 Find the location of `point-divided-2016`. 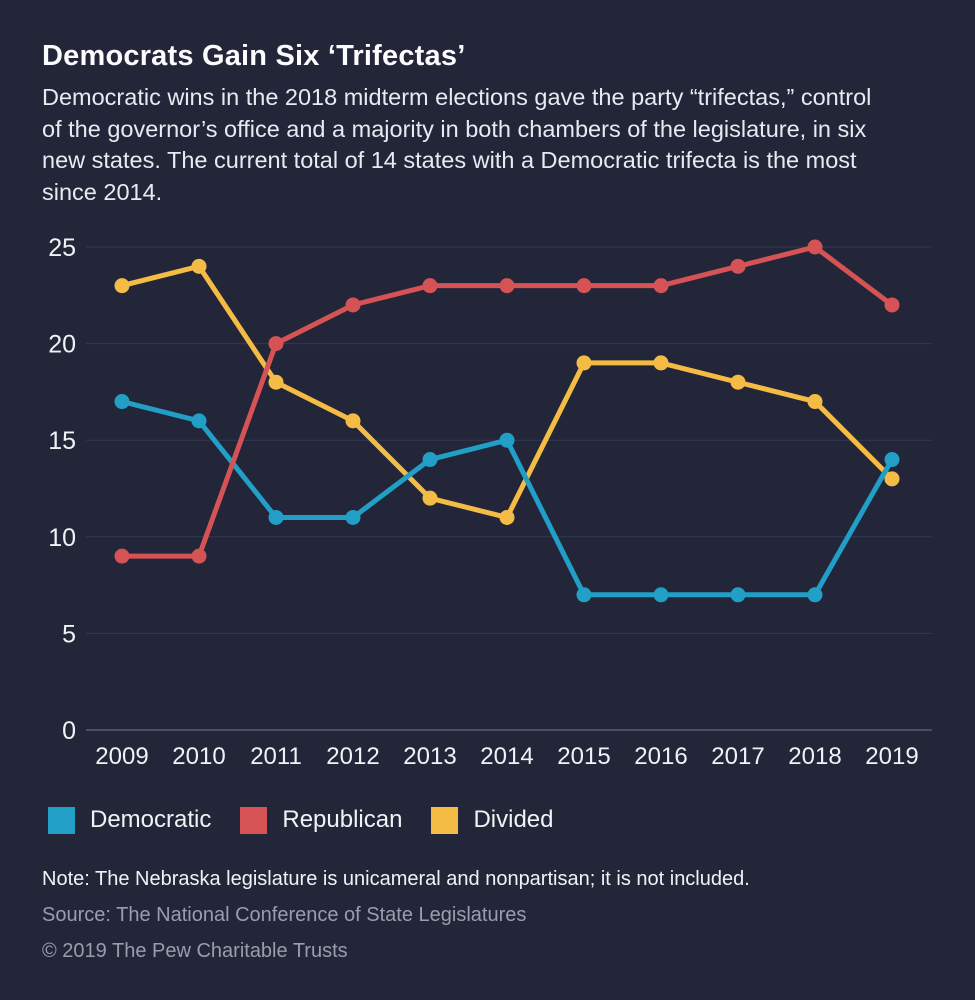

point-divided-2016 is located at coordinates (661, 363).